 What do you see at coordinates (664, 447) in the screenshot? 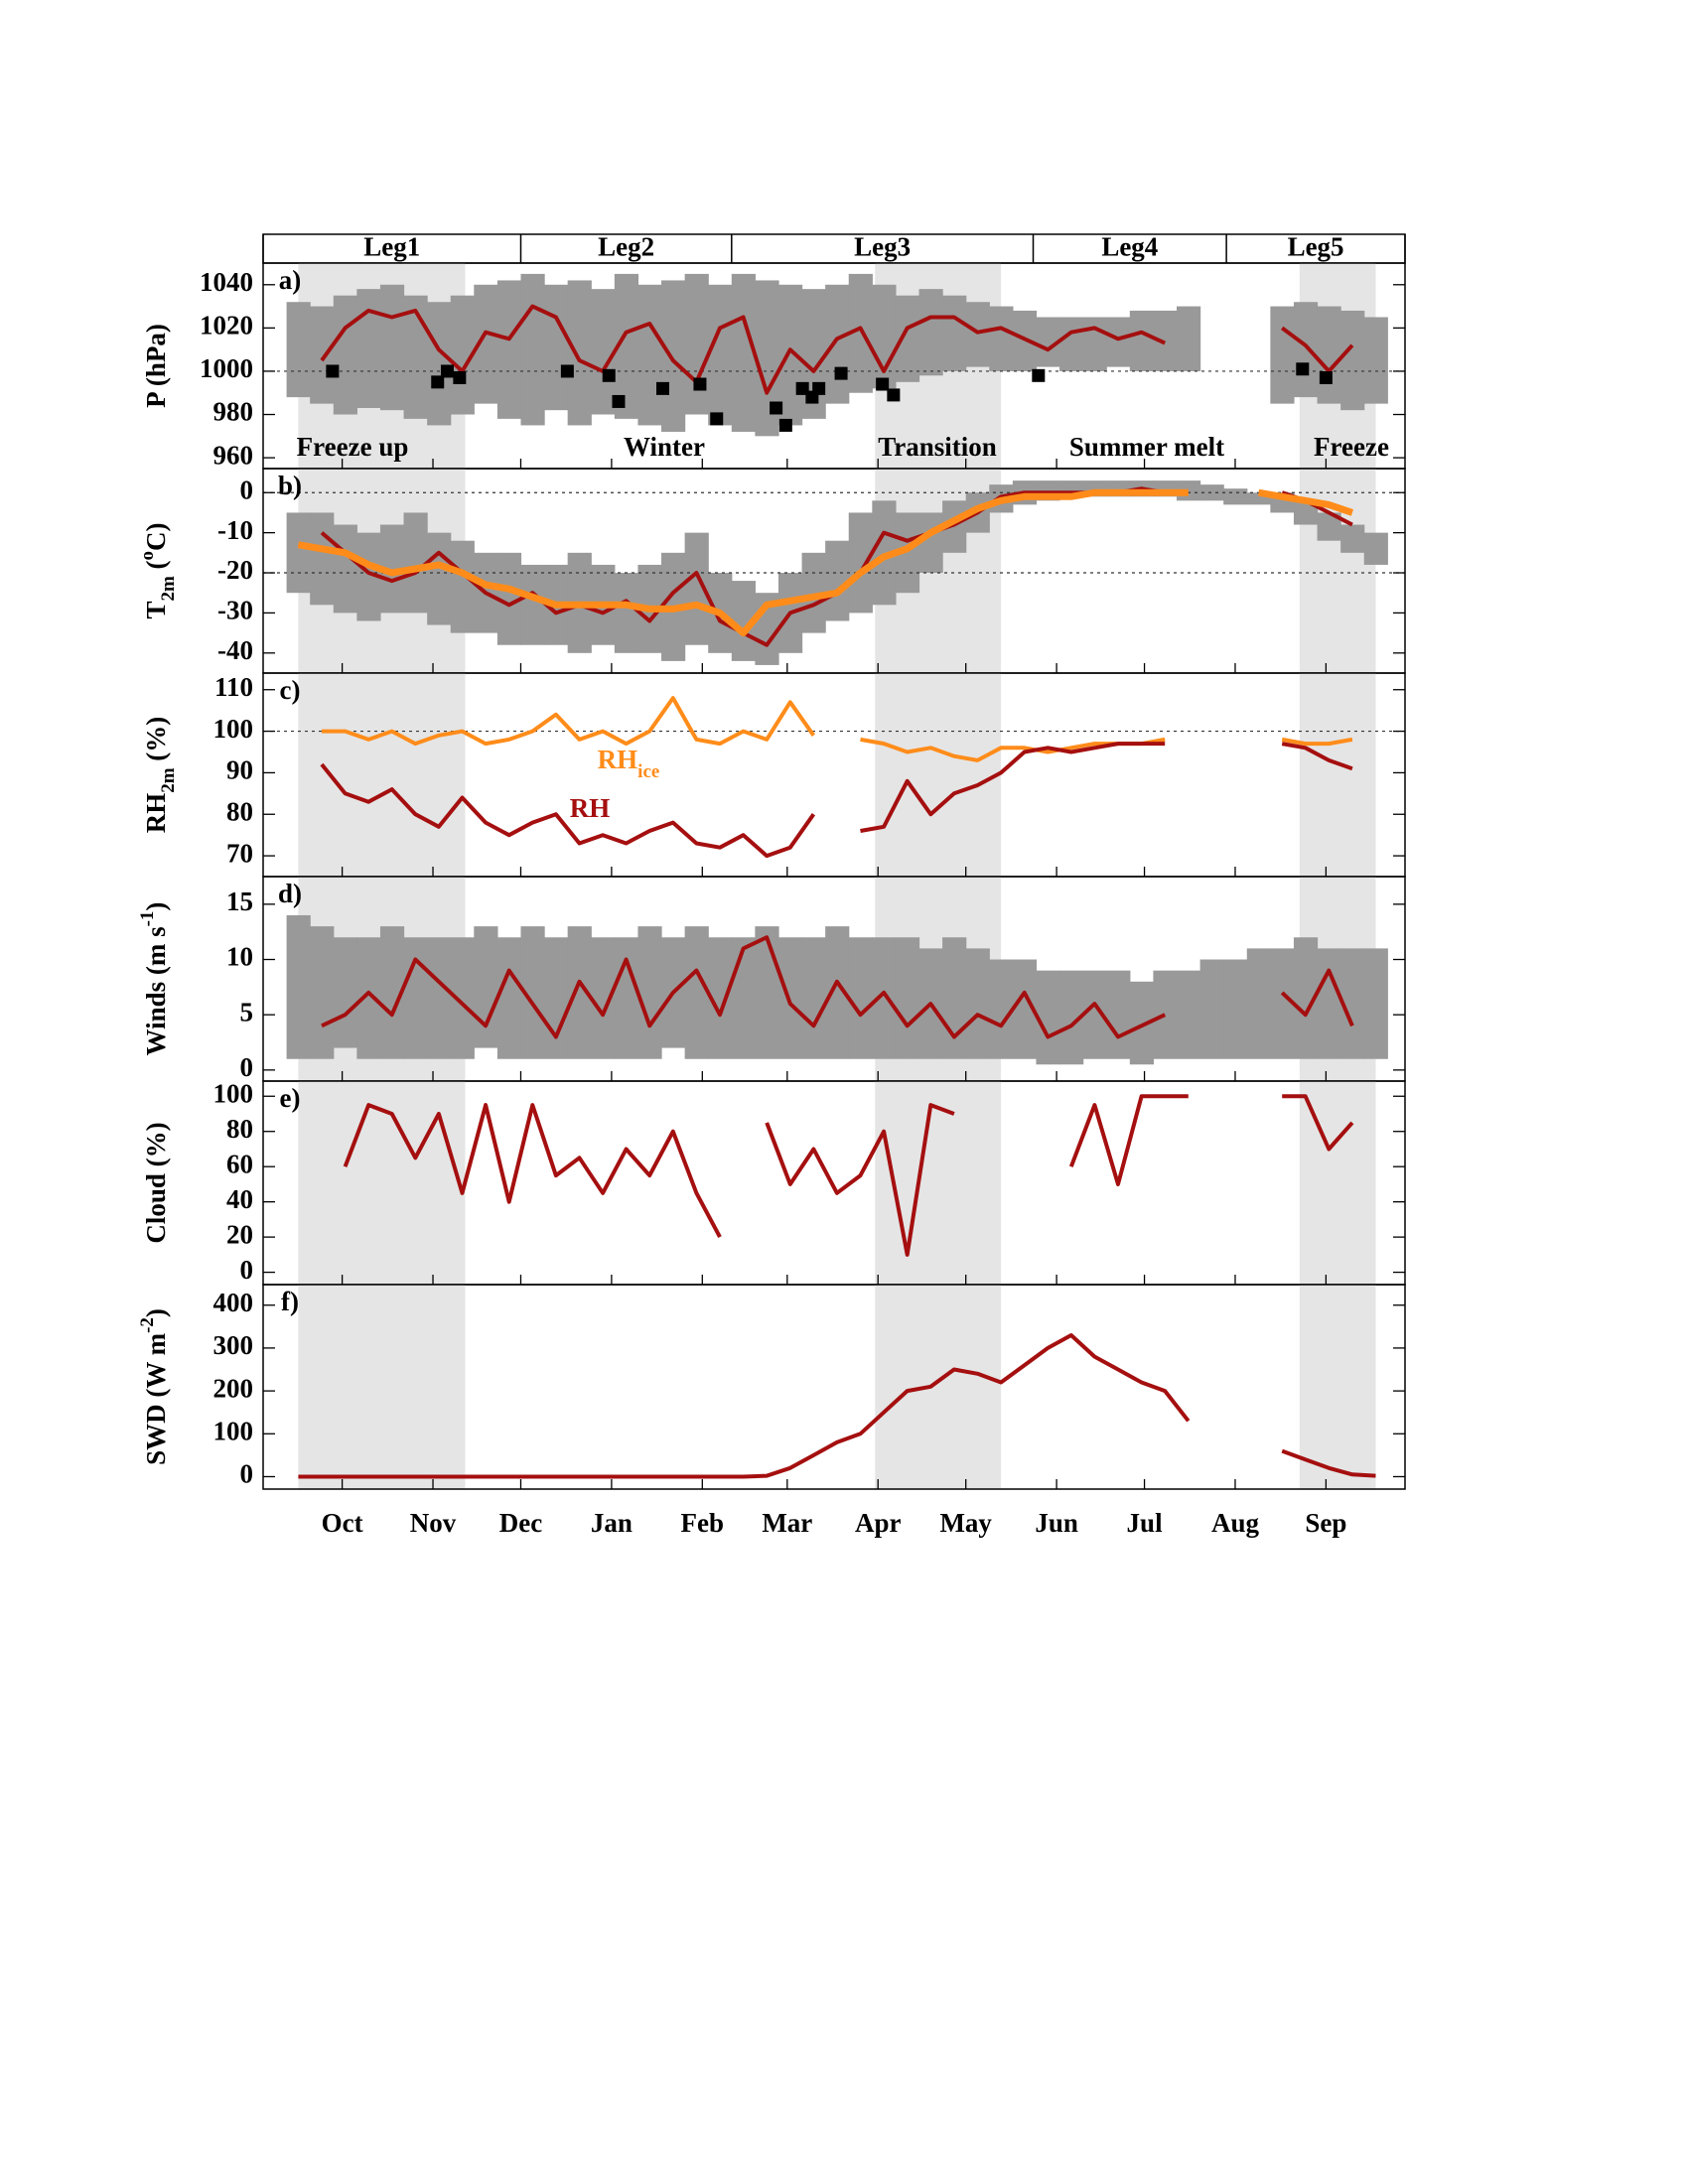
I see `season-label: Winter` at bounding box center [664, 447].